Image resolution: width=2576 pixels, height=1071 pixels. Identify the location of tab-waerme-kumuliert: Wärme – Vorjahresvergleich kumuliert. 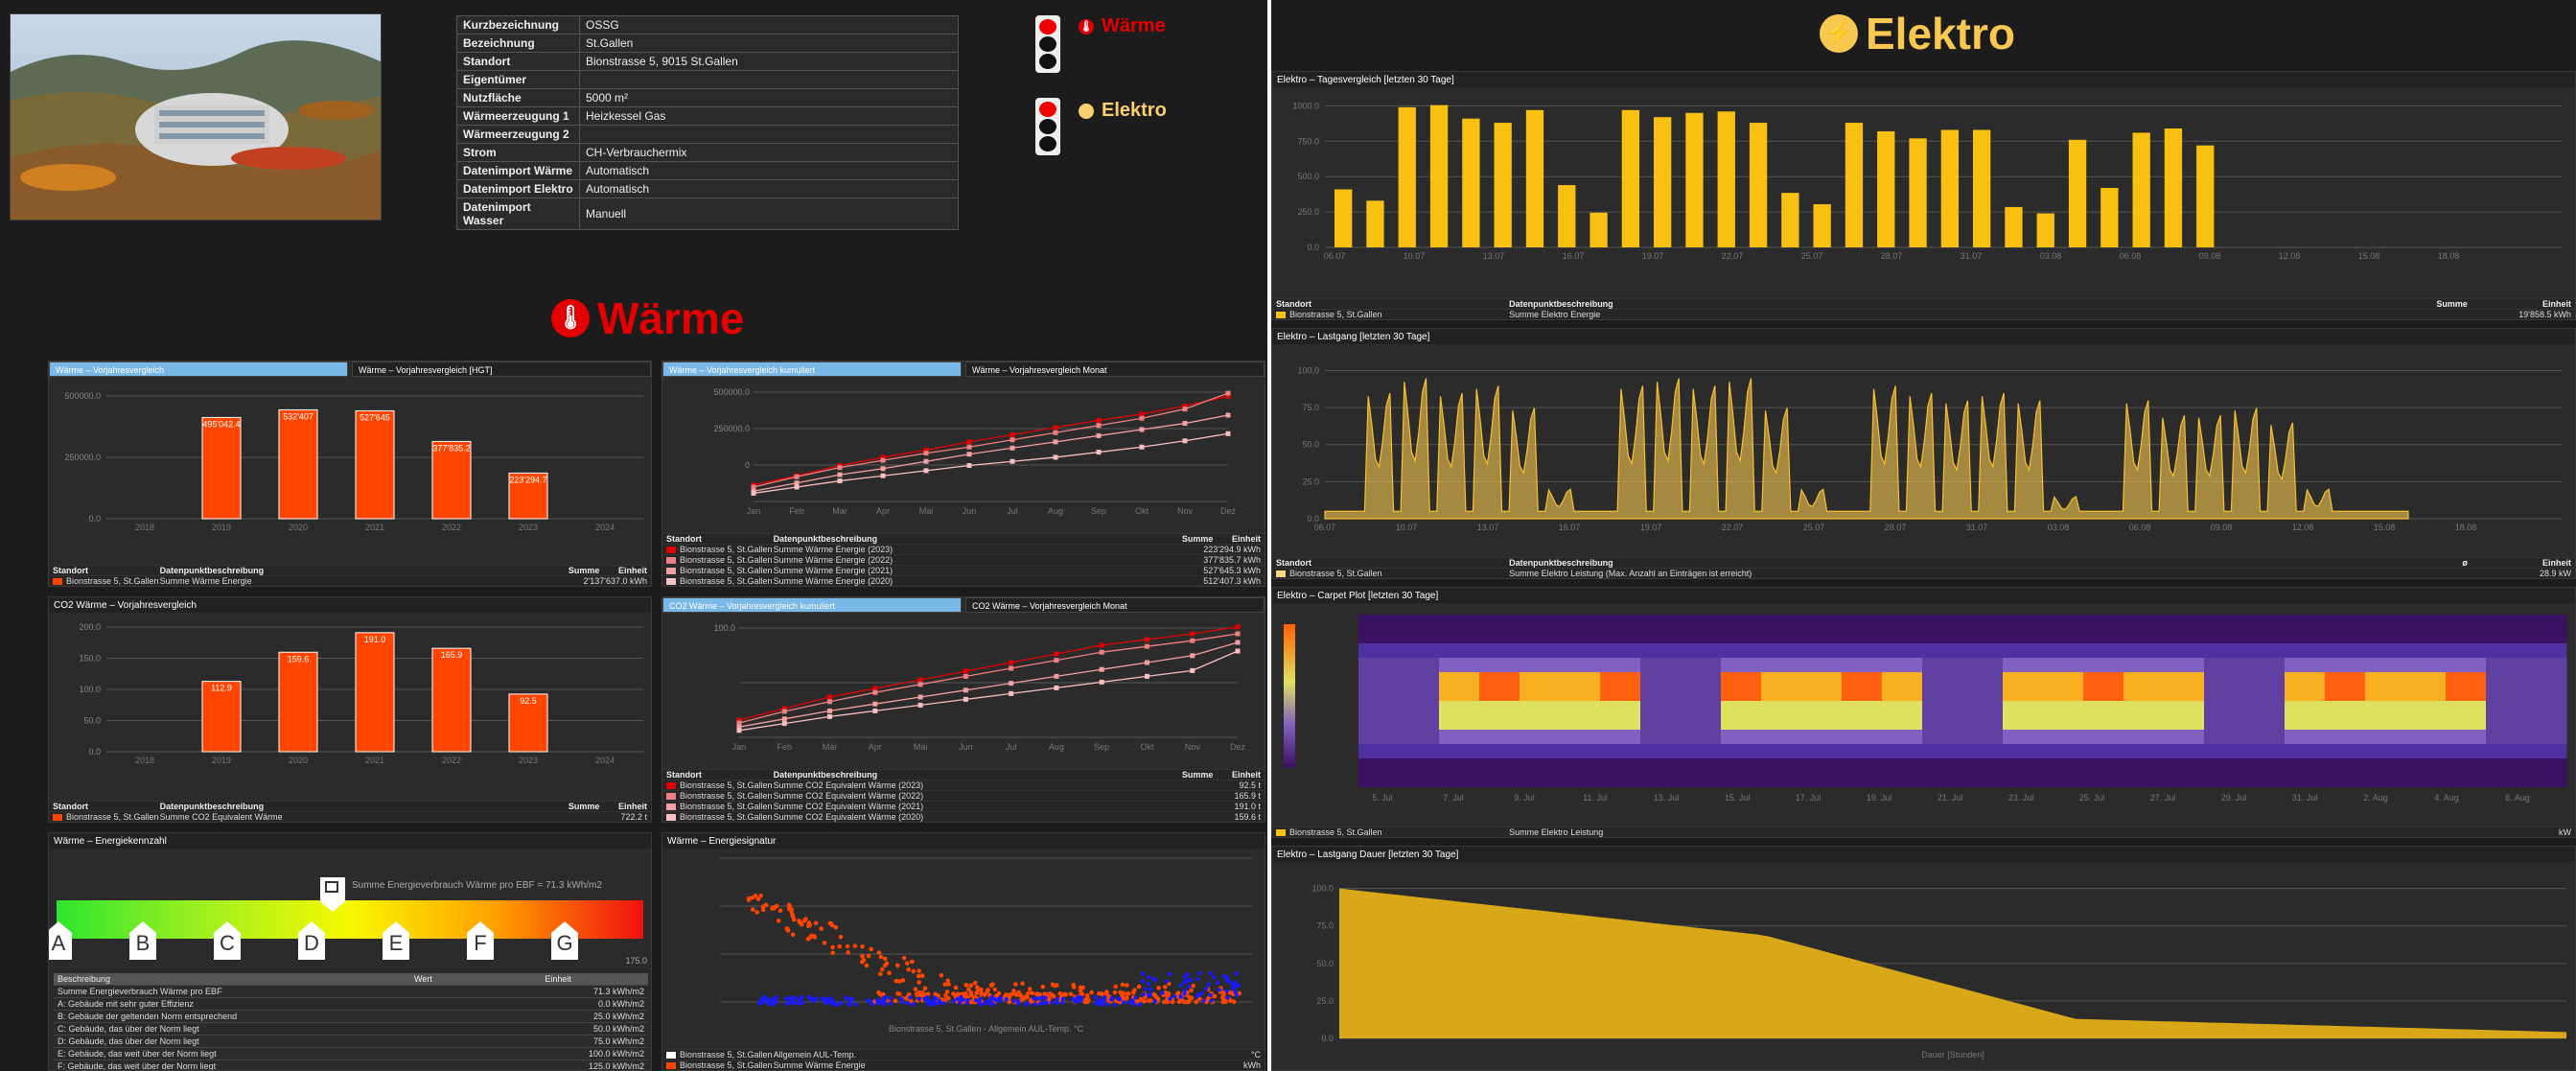
(812, 369).